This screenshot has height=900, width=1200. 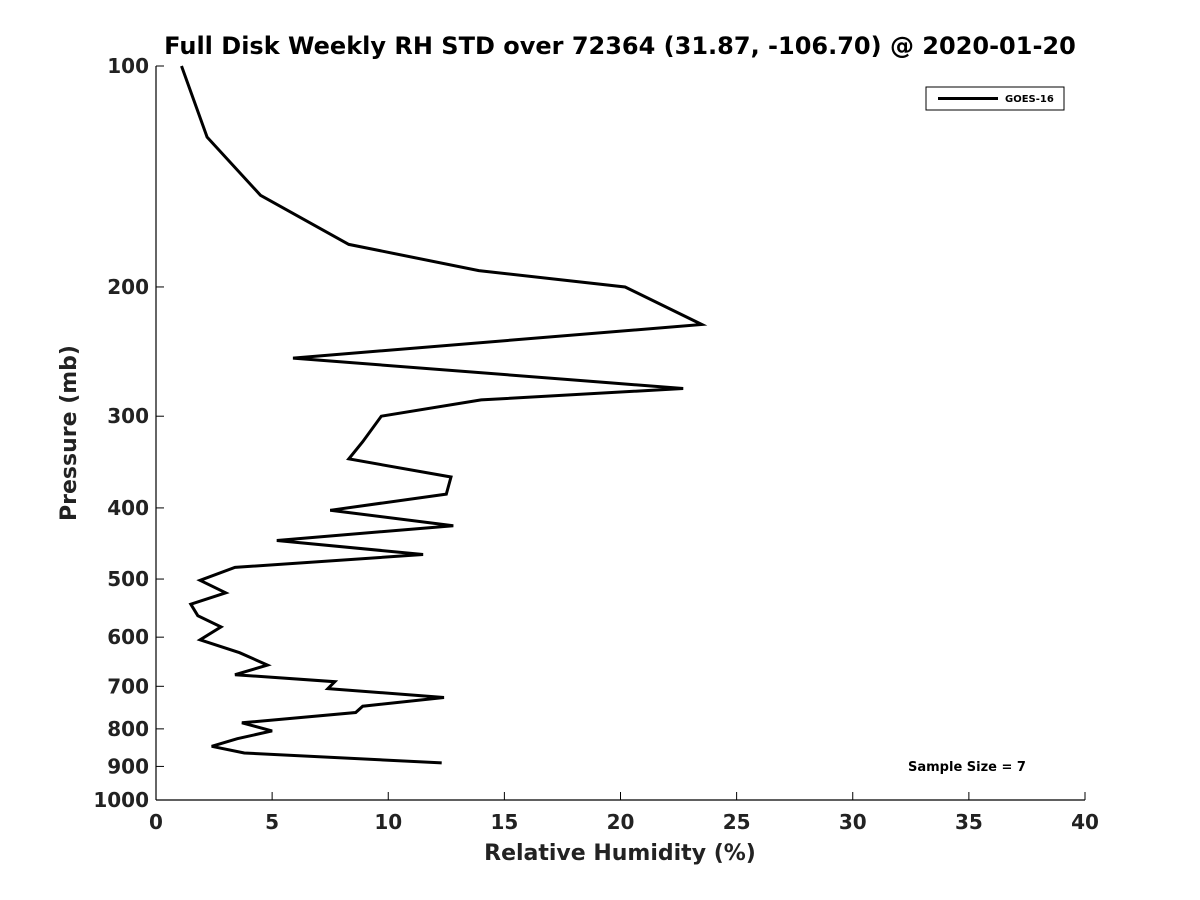 What do you see at coordinates (128, 579) in the screenshot?
I see `y-tick-label: 500` at bounding box center [128, 579].